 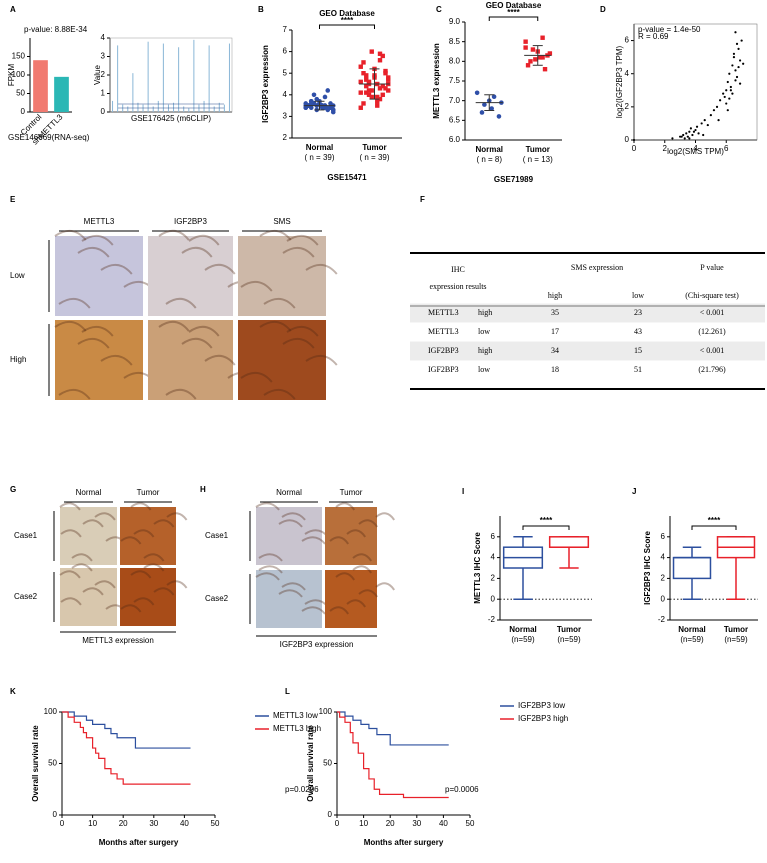 What do you see at coordinates (455, 119) in the screenshot?
I see `y-tick-label: 6.5` at bounding box center [455, 119].